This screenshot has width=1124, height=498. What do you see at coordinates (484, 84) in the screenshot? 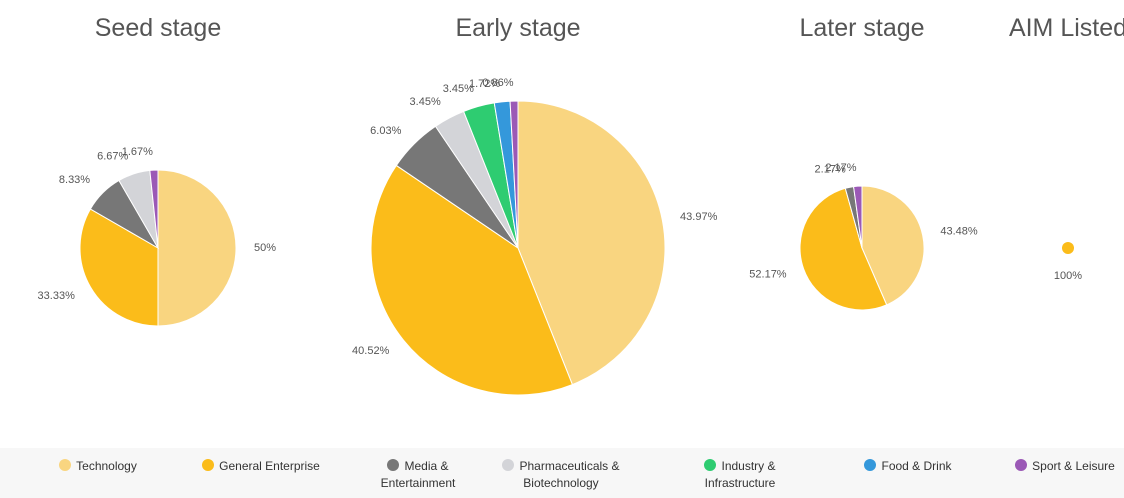
I see `data-label: 1.72%` at bounding box center [484, 84].